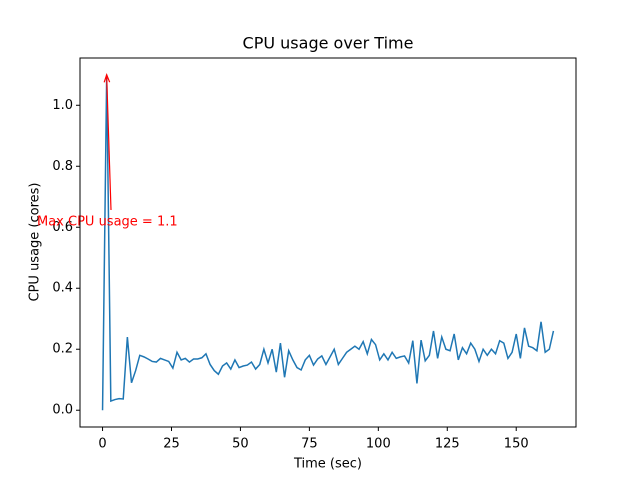  Describe the element at coordinates (62, 227) in the screenshot. I see `y-tick-label: 0.6` at that location.